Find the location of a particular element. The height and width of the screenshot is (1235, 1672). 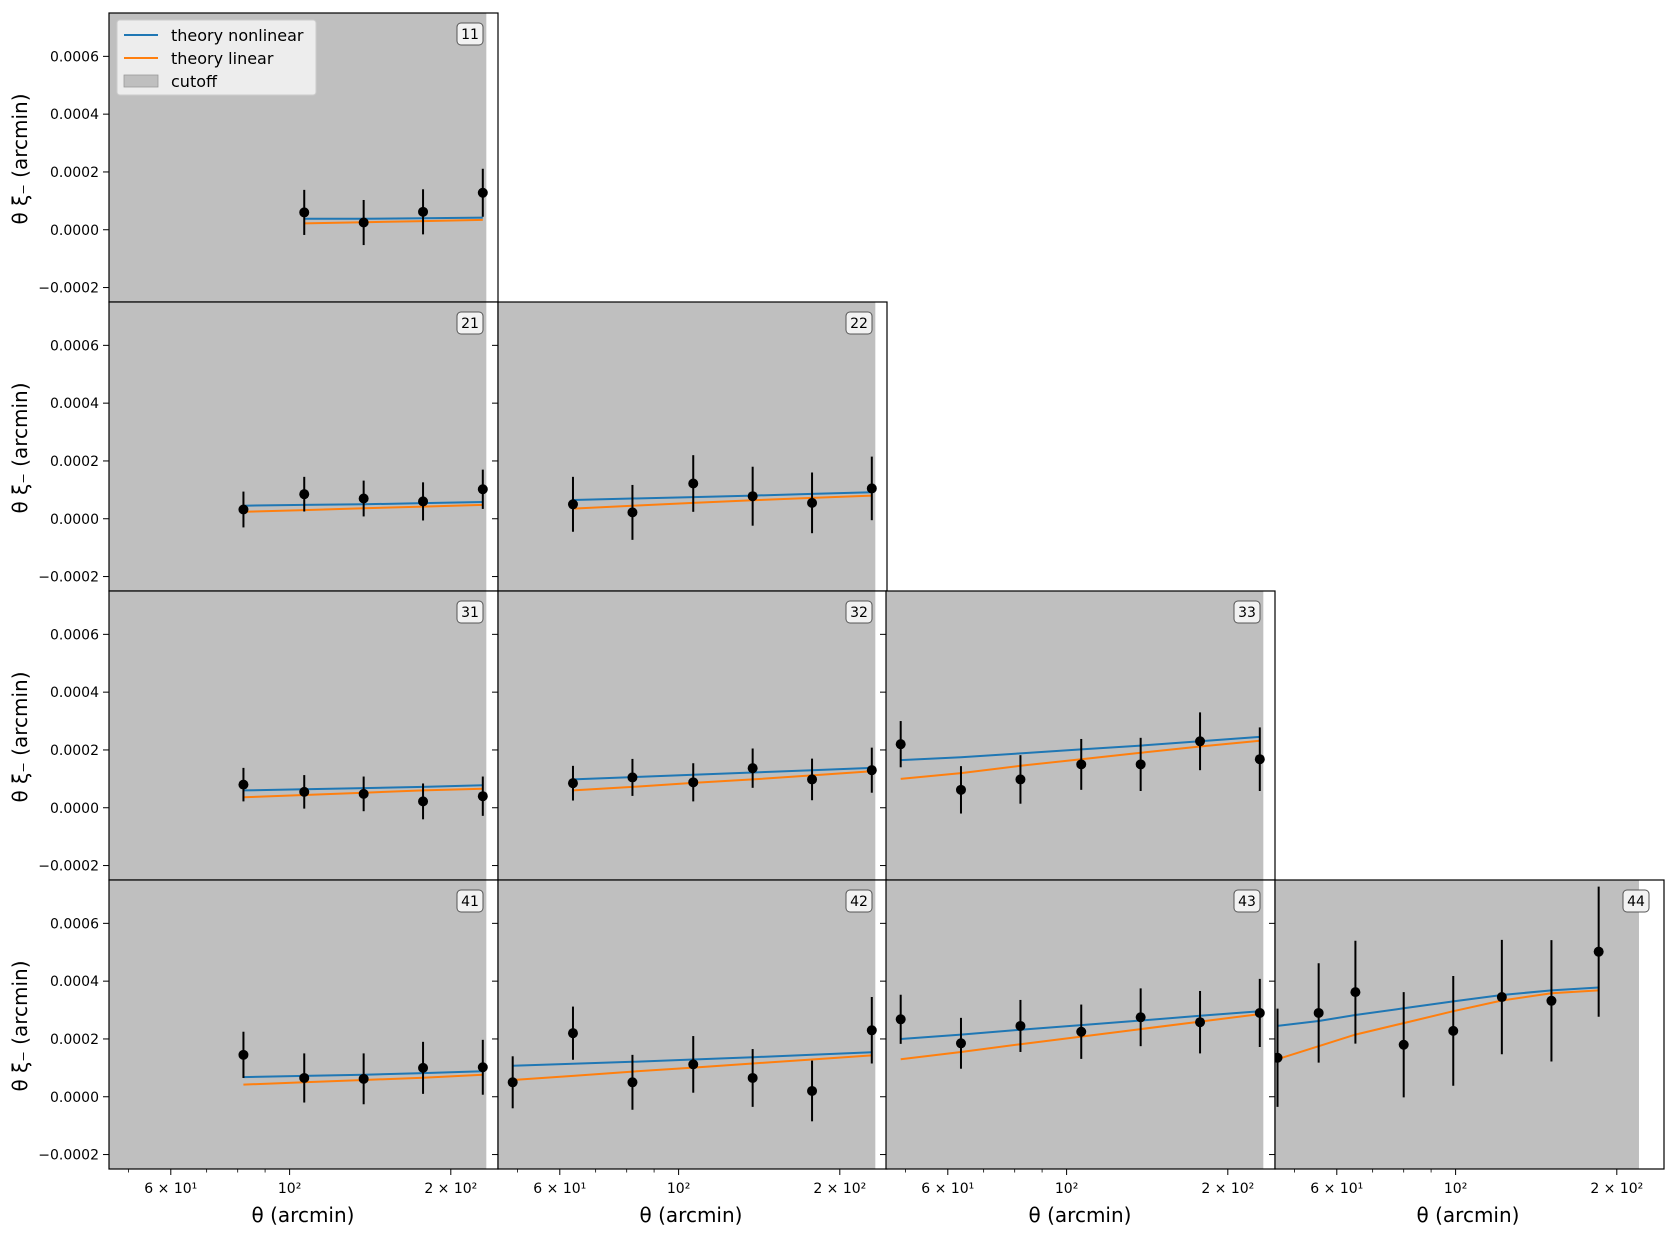

panel-label-11: 11 is located at coordinates (470, 35).